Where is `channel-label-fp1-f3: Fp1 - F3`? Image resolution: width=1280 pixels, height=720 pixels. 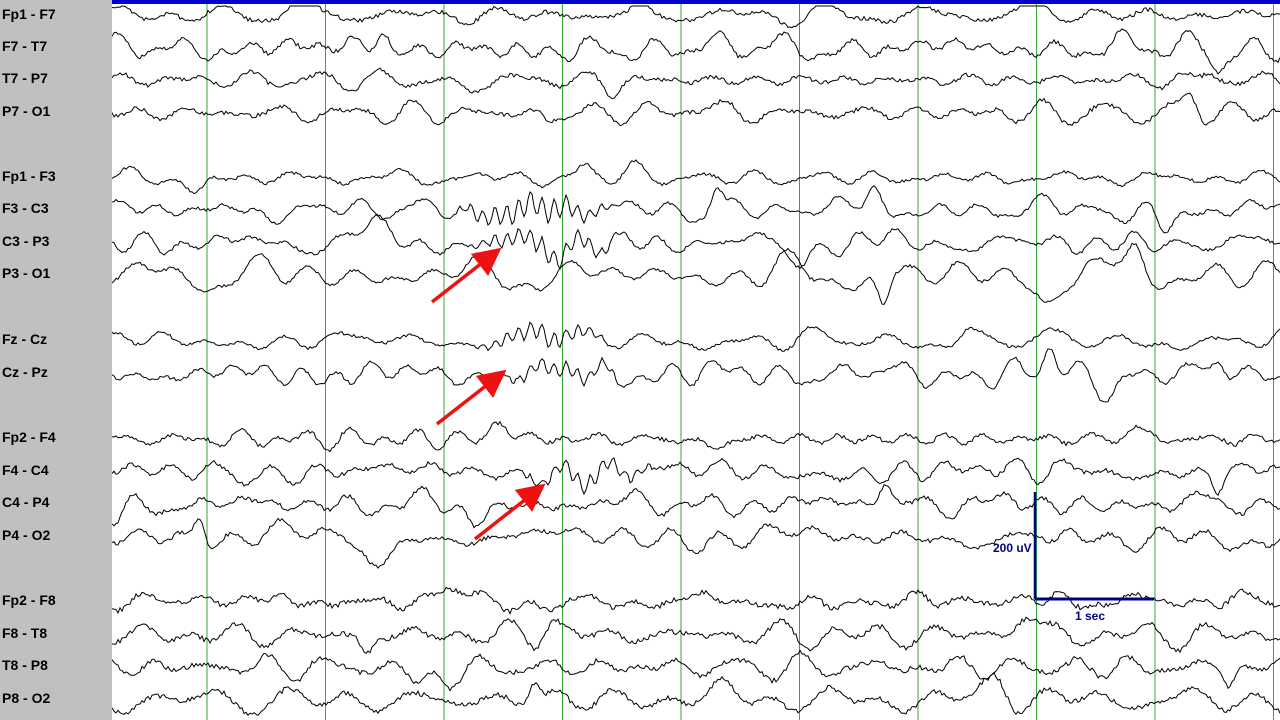
channel-label-fp1-f3: Fp1 - F3 is located at coordinates (29, 176).